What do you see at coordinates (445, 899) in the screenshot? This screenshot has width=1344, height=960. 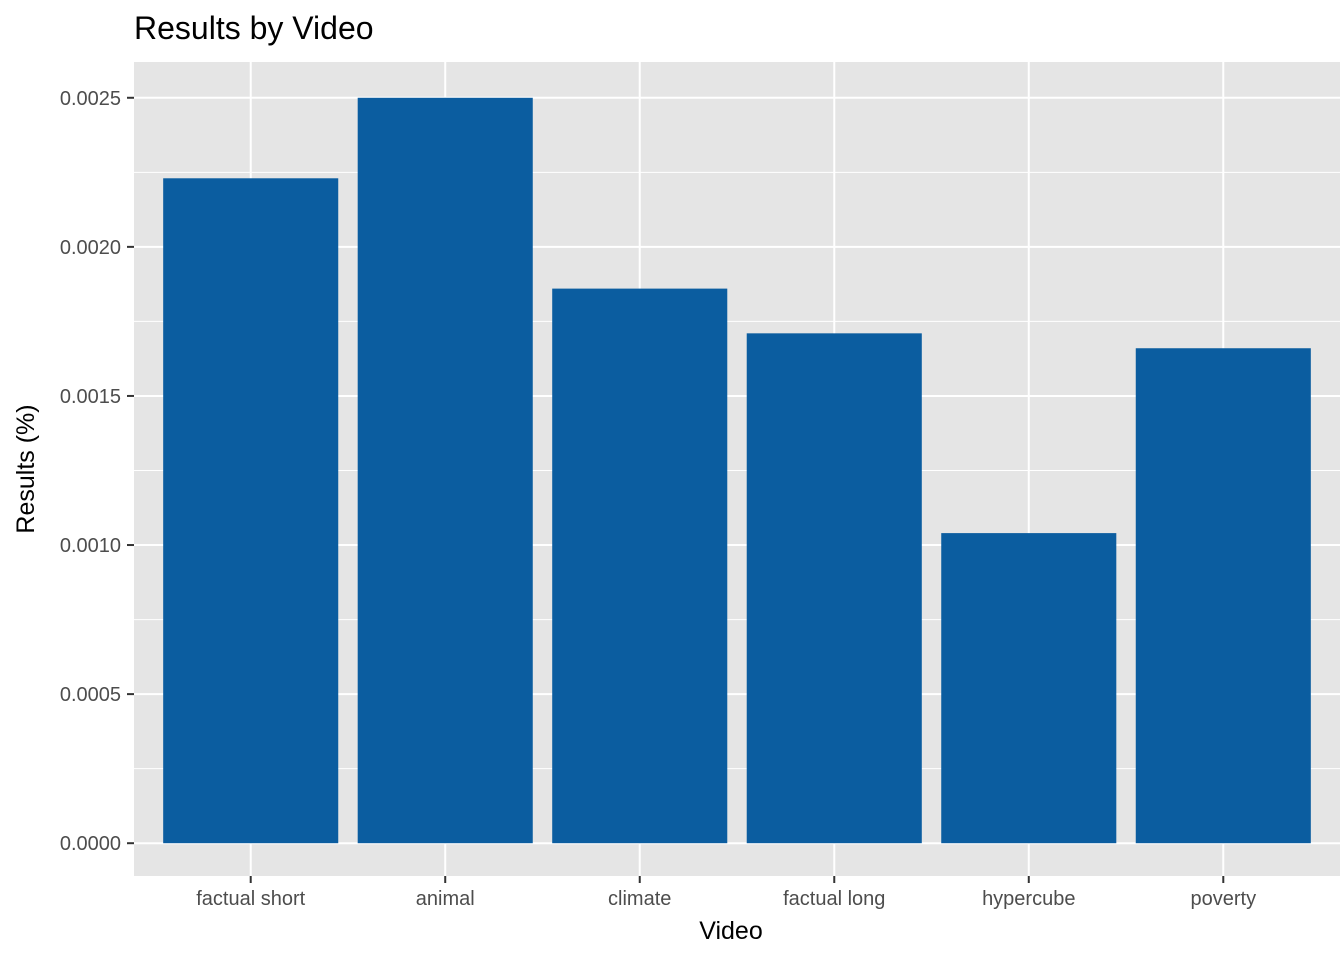 I see `x-tick-label: animal` at bounding box center [445, 899].